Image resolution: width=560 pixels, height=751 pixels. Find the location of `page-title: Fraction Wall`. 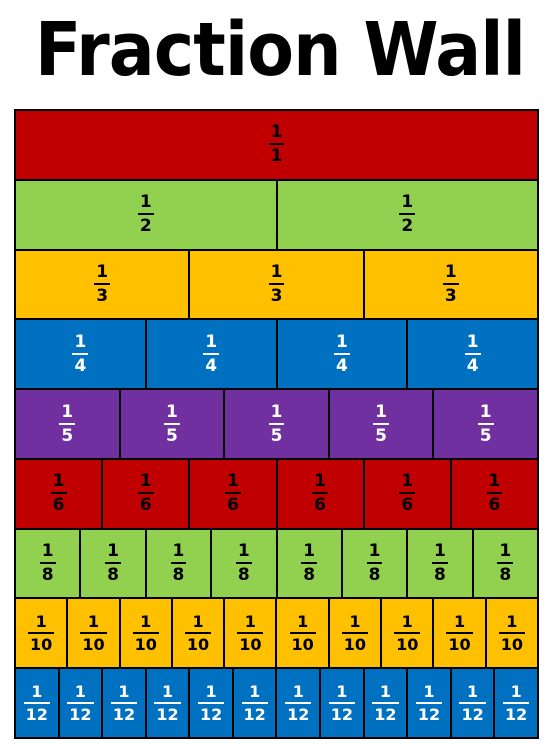

page-title: Fraction Wall is located at coordinates (280, 50).